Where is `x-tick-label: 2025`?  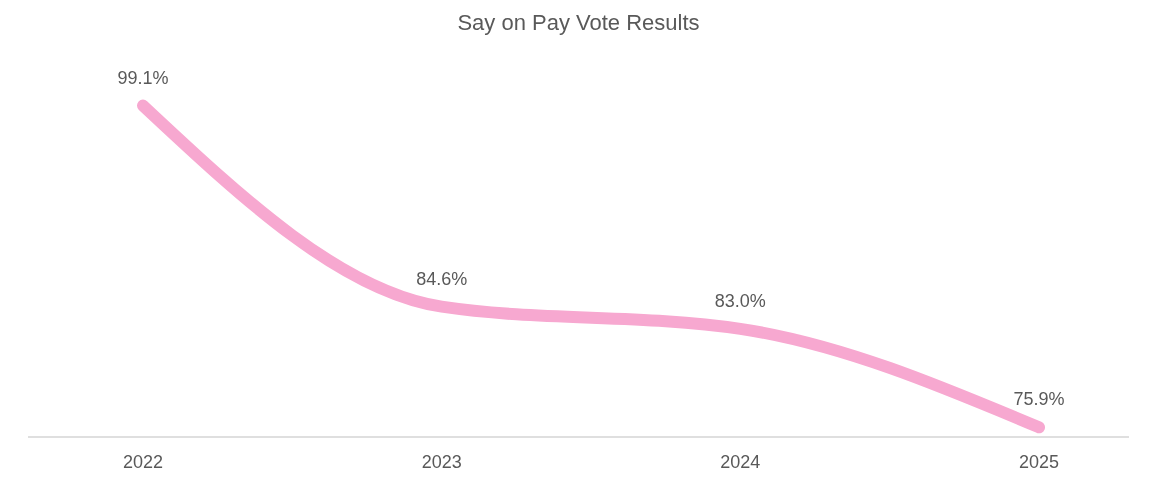
x-tick-label: 2025 is located at coordinates (1039, 461).